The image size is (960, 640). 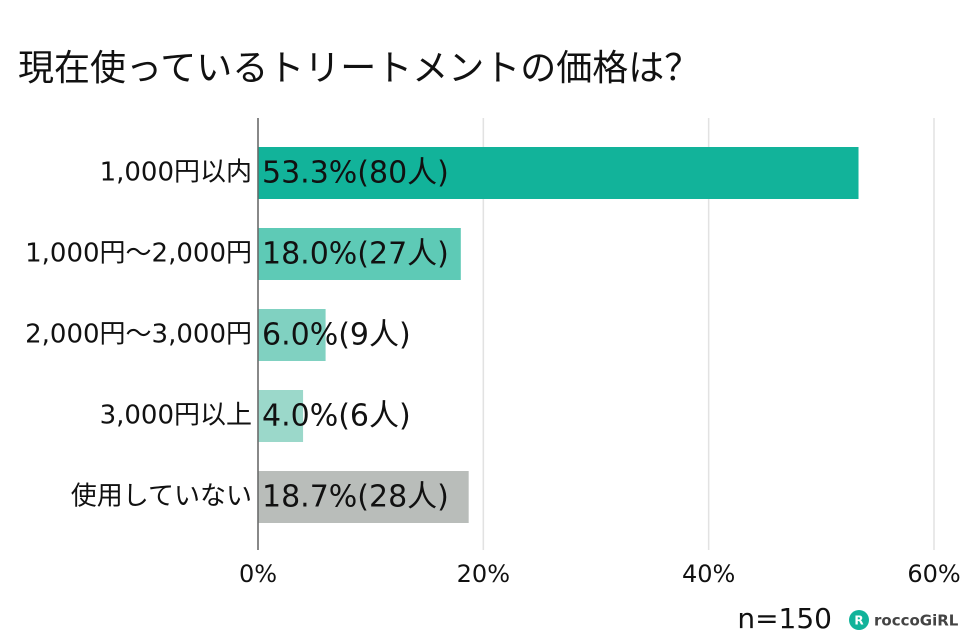 I want to click on logo-icon-letter: R, so click(x=858, y=621).